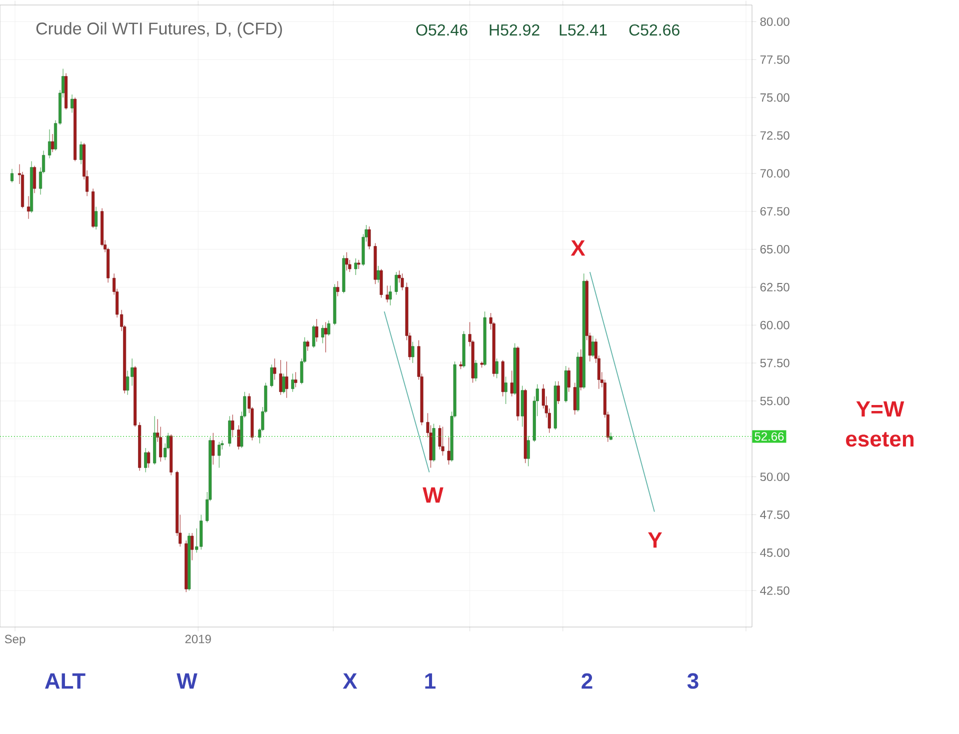 The image size is (959, 734). I want to click on text: 1, so click(430, 681).